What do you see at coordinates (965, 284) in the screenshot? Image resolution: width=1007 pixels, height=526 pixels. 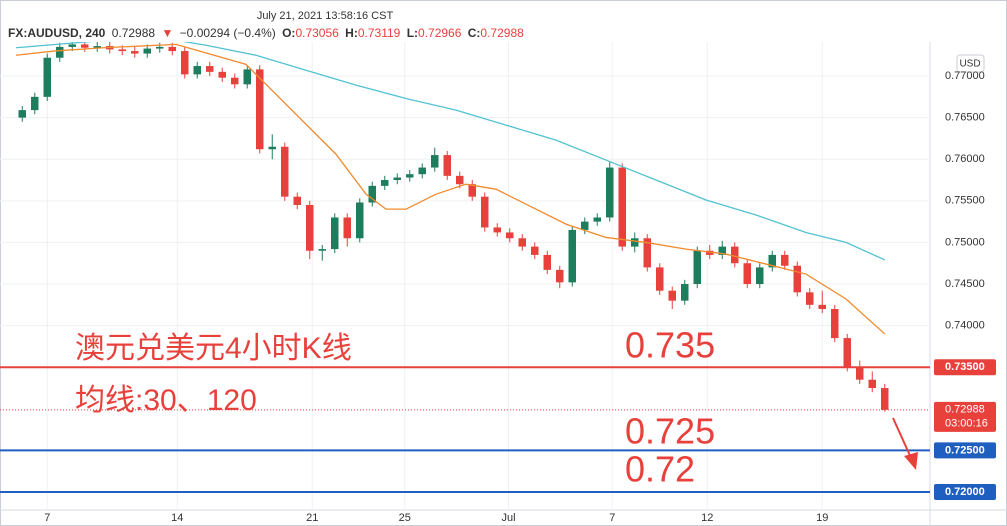 I see `y-tick-label: 0.74500` at bounding box center [965, 284].